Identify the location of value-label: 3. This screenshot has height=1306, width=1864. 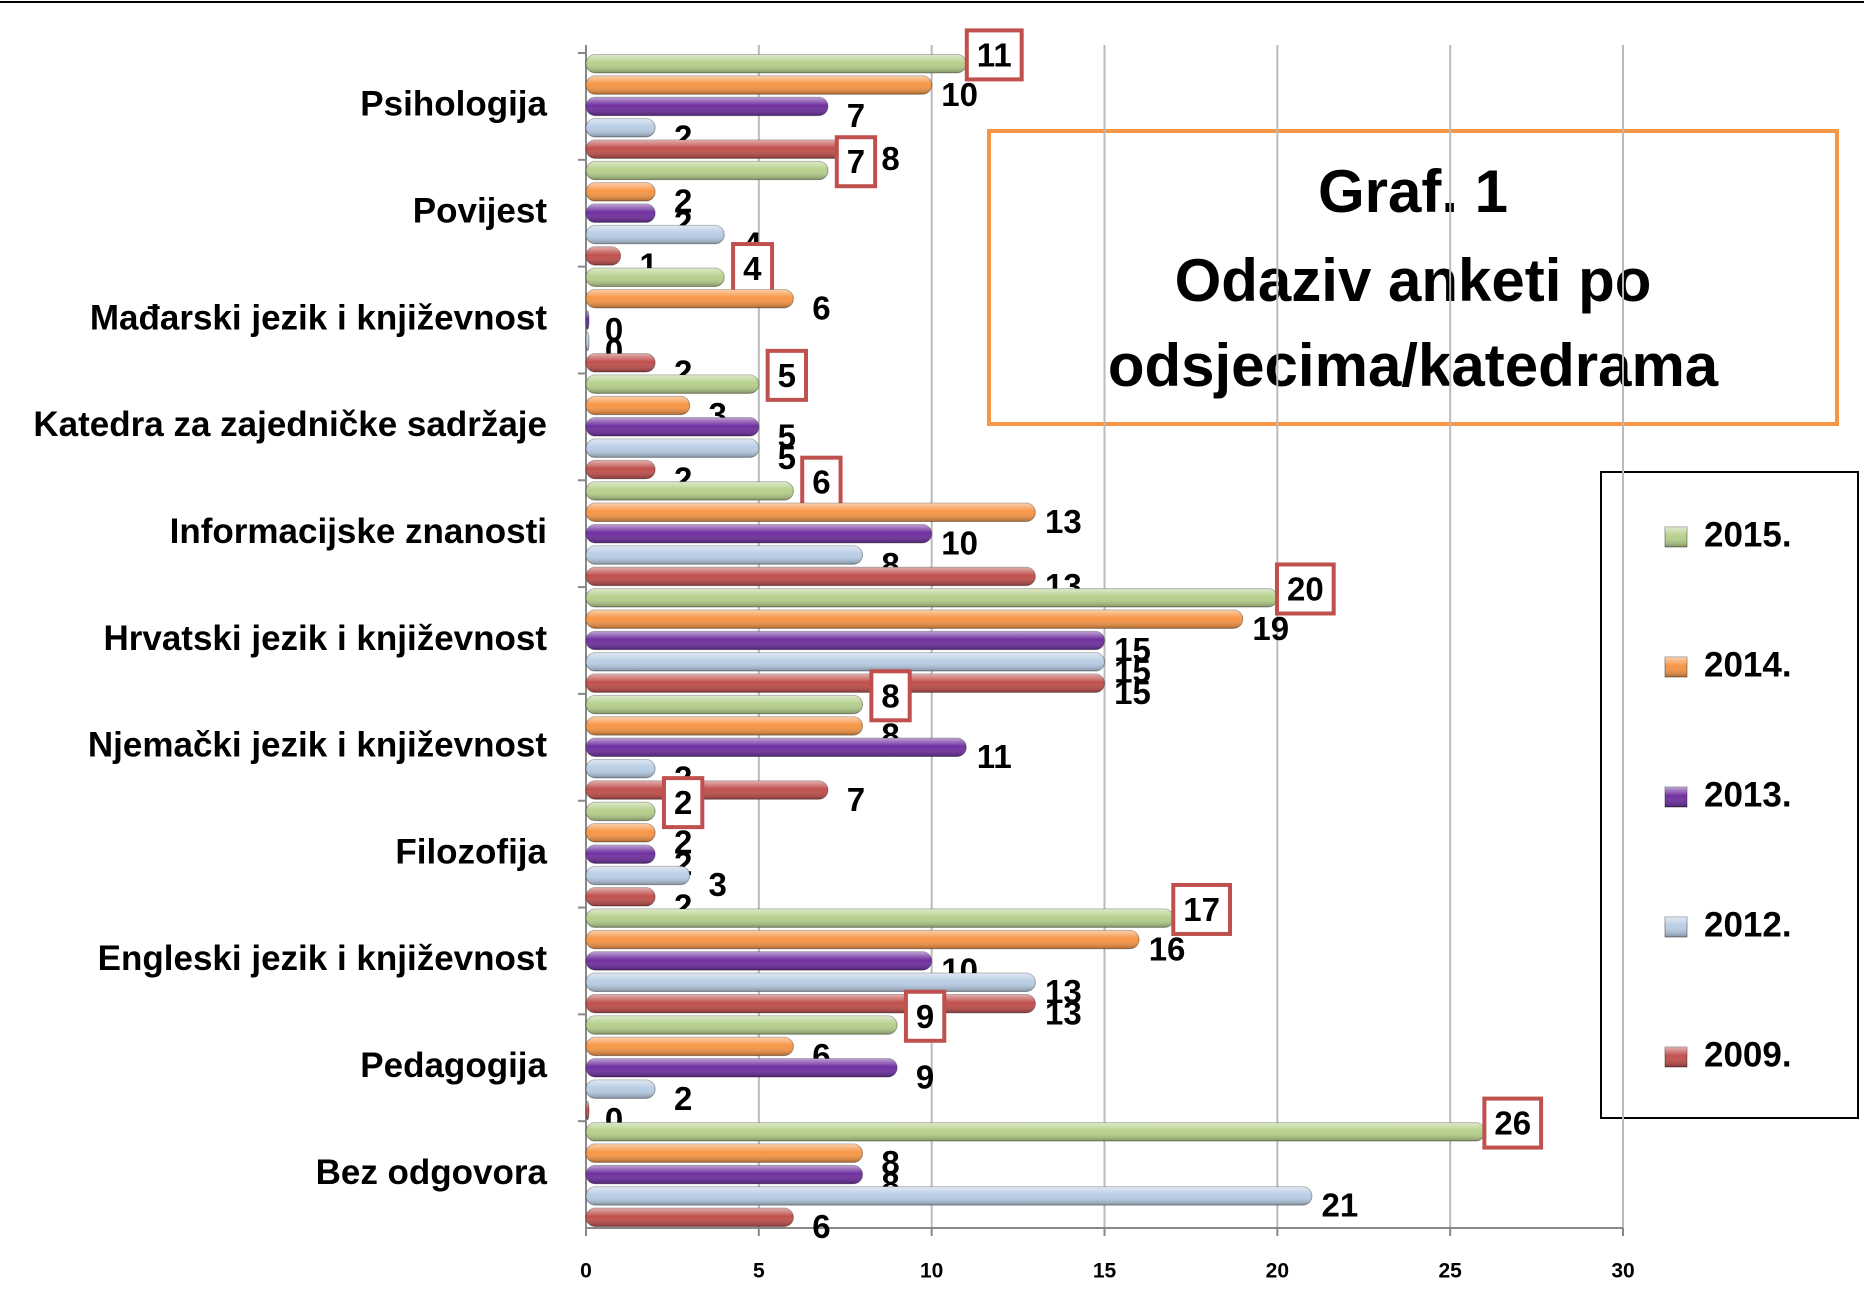
(718, 884).